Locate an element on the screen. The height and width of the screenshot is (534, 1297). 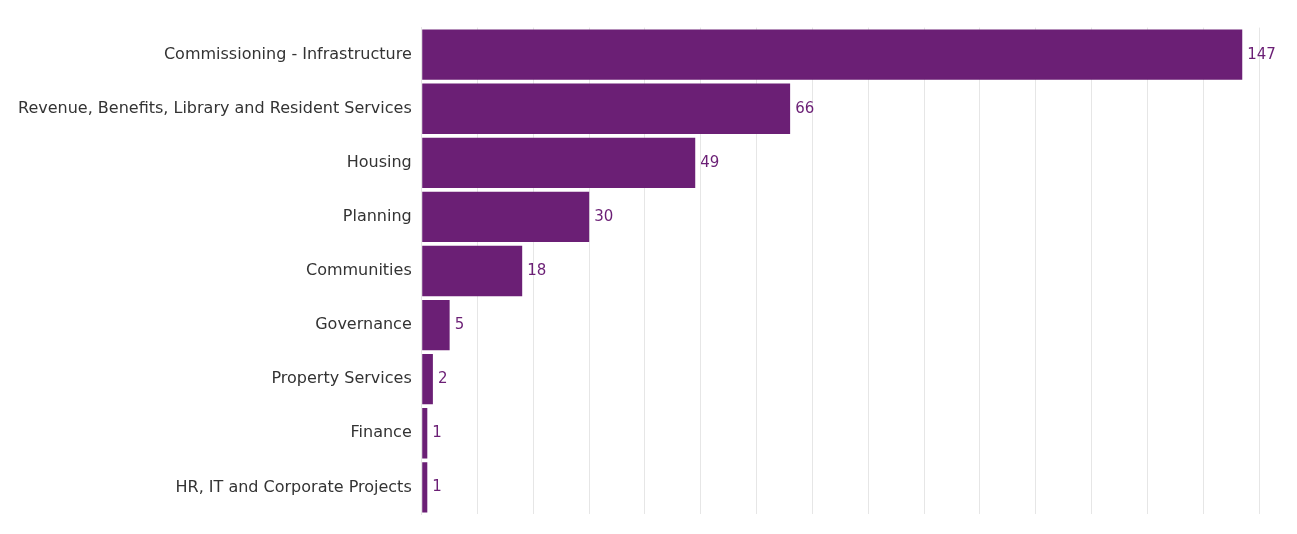
y-tick-label: Housing is located at coordinates (379, 161).